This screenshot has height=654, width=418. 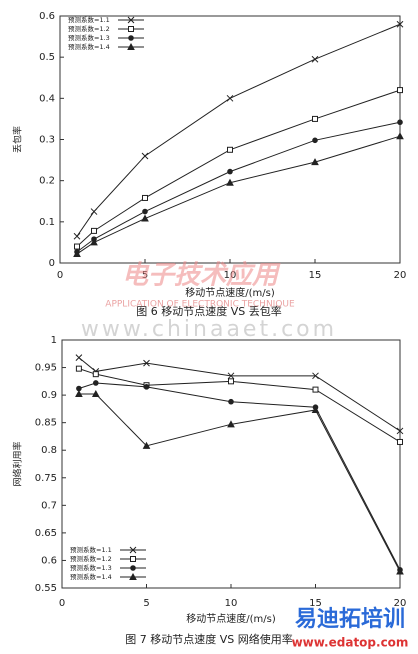 I want to click on y-tick-label: 0, so click(x=52, y=263).